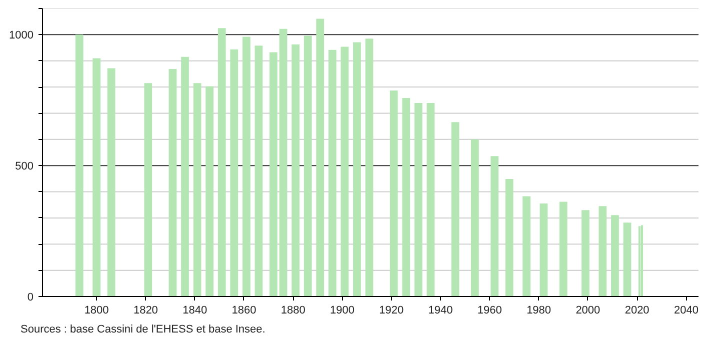  I want to click on x-tick-label: 2000, so click(588, 310).